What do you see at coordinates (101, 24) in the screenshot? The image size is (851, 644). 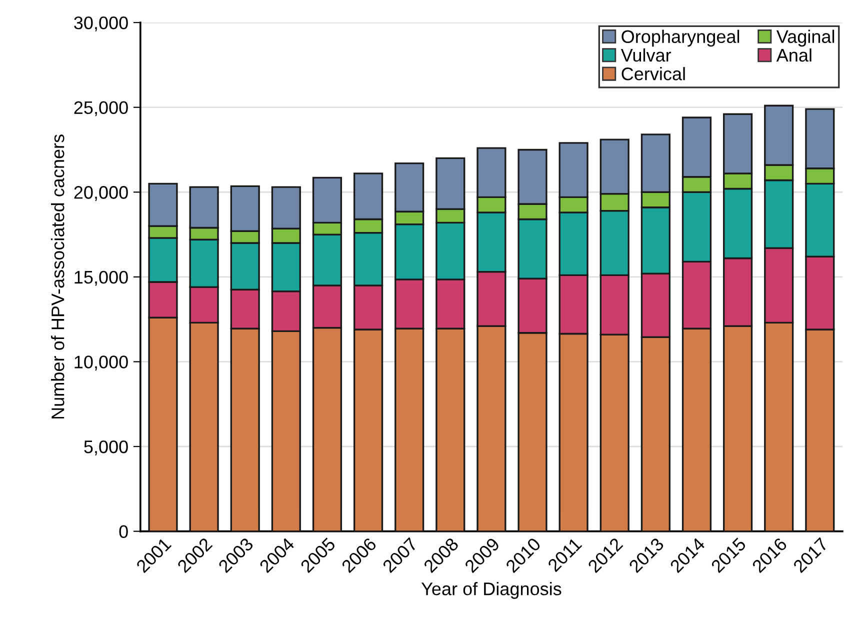 I see `y-tick-label: 30,000` at bounding box center [101, 24].